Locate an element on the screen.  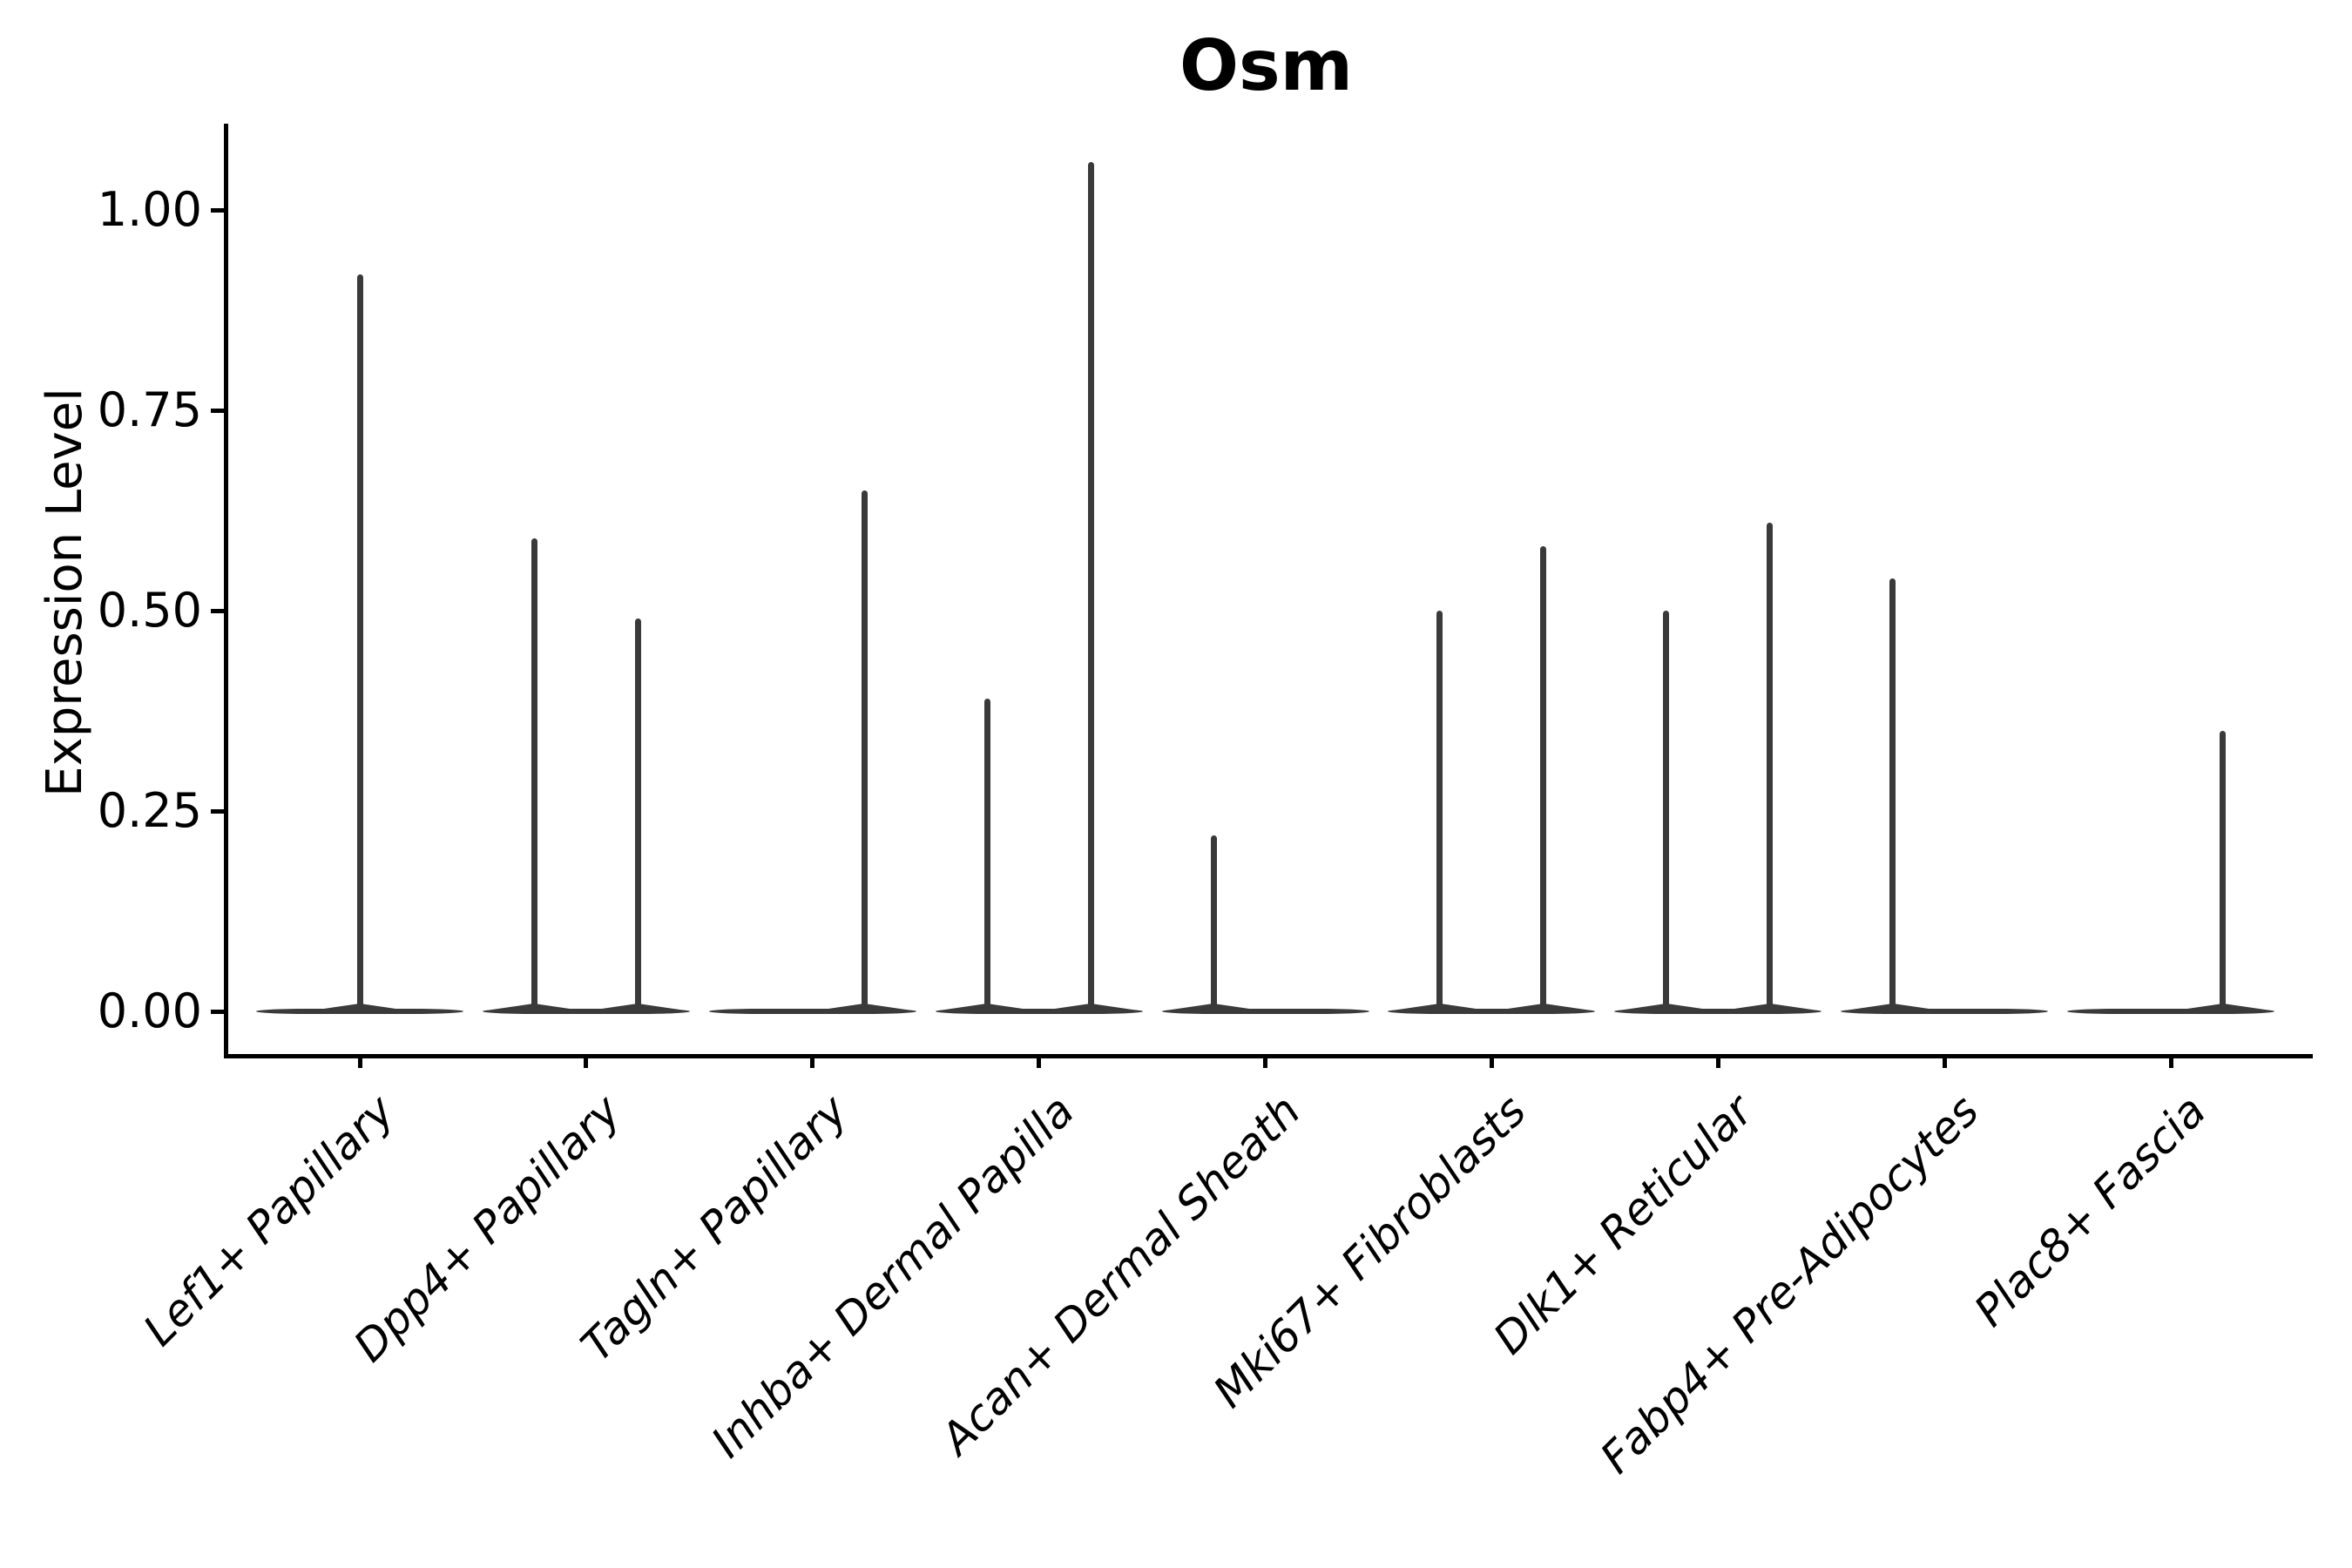
y-tick-label: 1.00 is located at coordinates (150, 209).